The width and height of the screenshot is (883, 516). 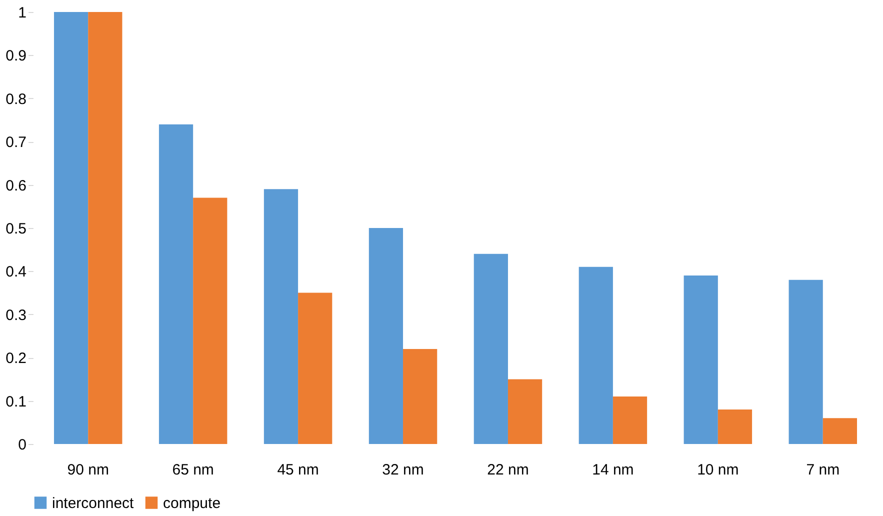 What do you see at coordinates (403, 470) in the screenshot?
I see `x-tick-label: 32 nm` at bounding box center [403, 470].